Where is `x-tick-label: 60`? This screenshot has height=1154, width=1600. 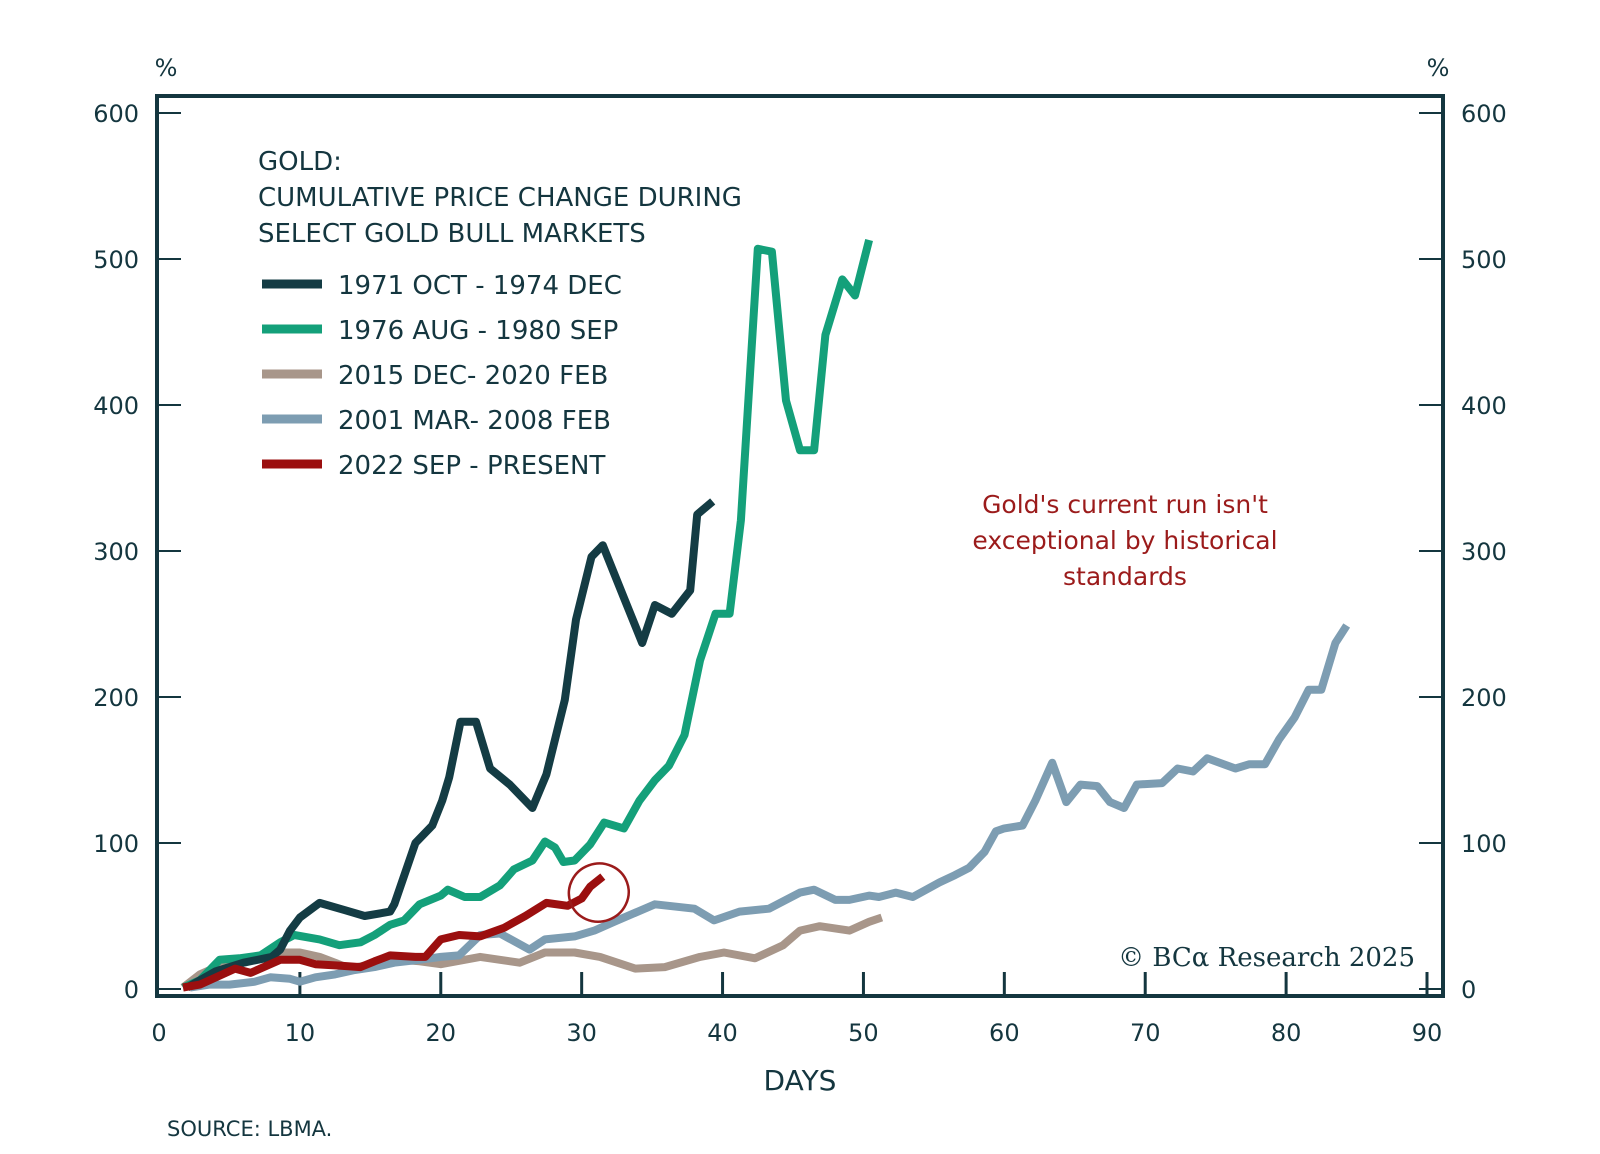
x-tick-label: 60 is located at coordinates (1004, 1033).